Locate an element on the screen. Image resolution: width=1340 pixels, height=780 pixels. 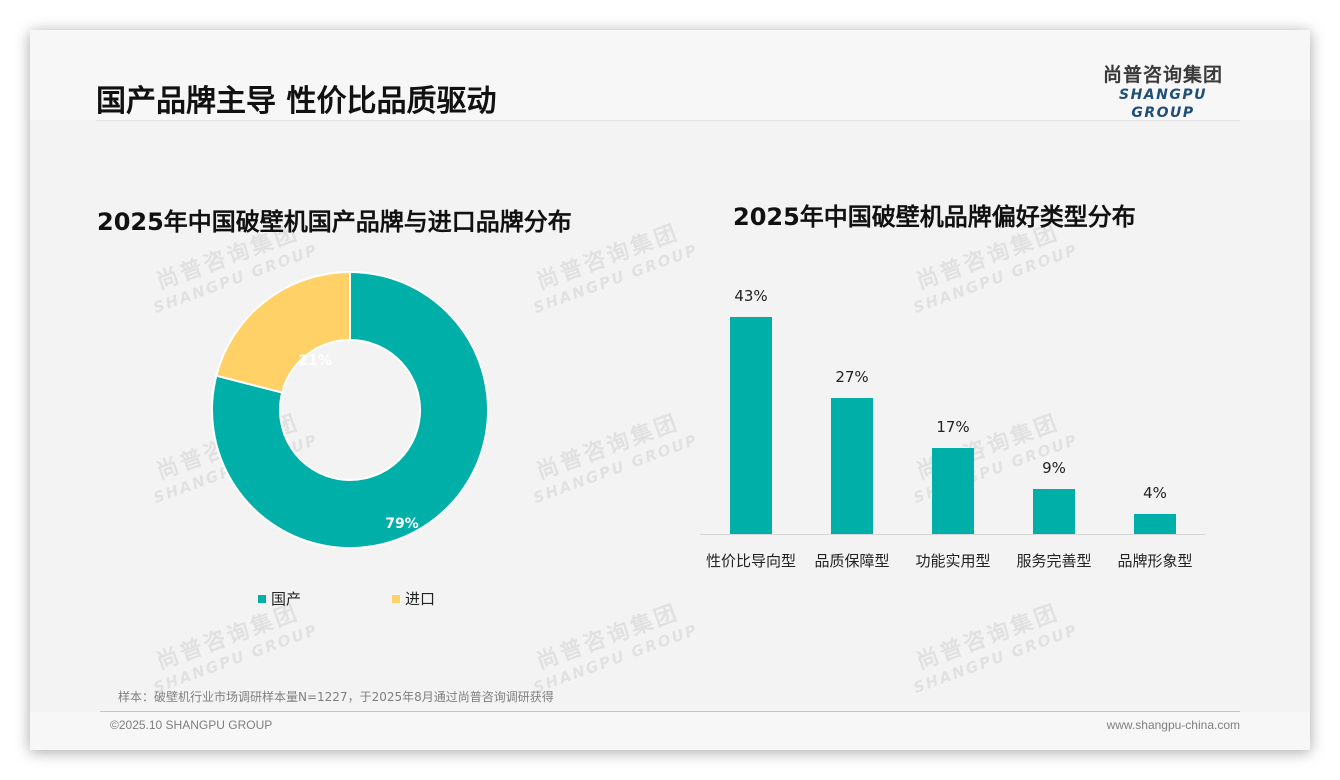
bar-value-label: 43% is located at coordinates (751, 295).